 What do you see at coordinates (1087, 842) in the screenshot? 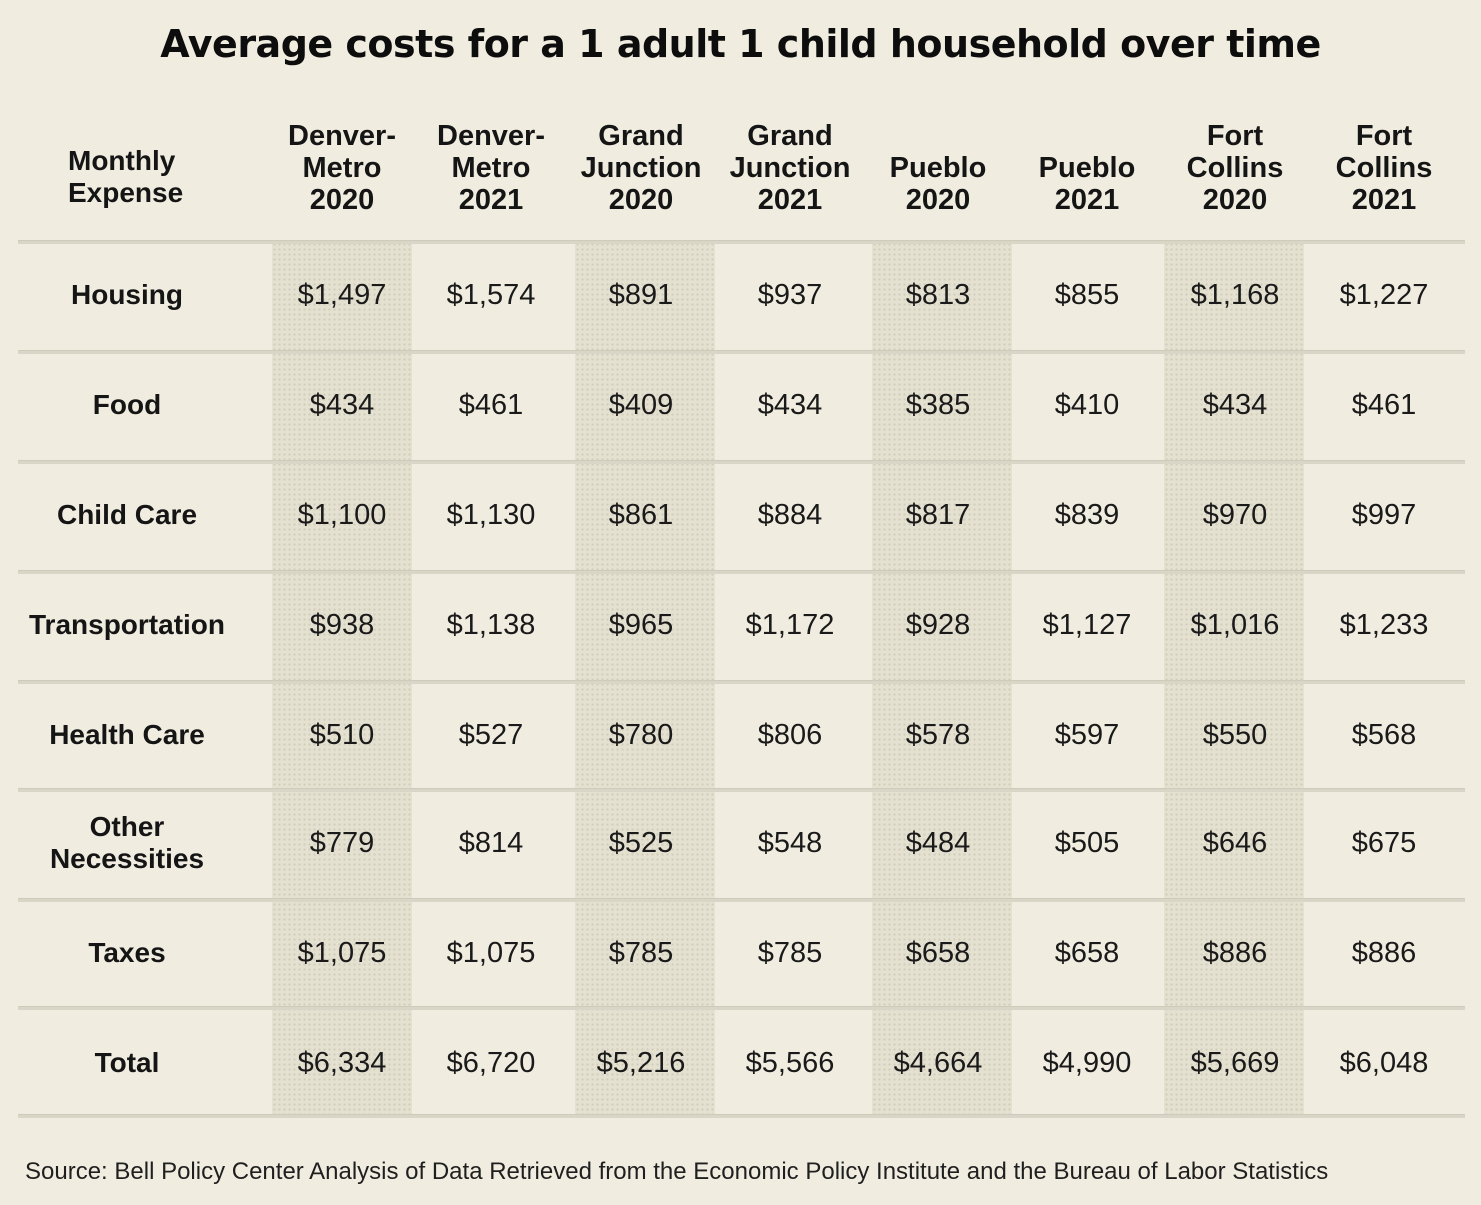
I see `table-cell: $505` at bounding box center [1087, 842].